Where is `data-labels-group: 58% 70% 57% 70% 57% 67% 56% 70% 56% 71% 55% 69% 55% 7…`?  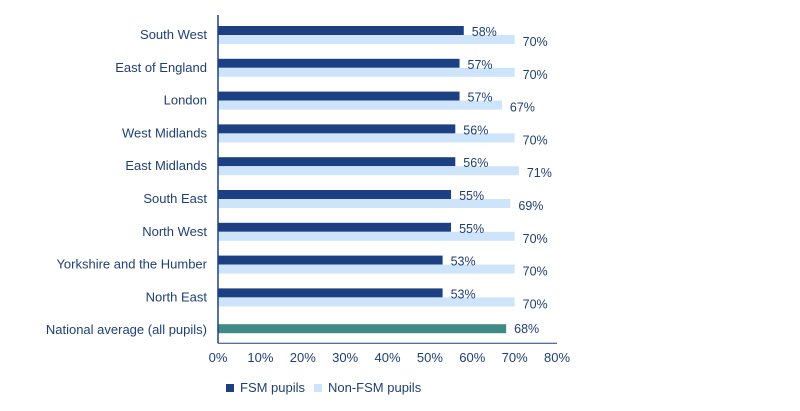
data-labels-group: 58% 70% 57% 70% 57% 67% 56% 70% 56% 71% 55% 69% 55% 7… is located at coordinates (501, 180).